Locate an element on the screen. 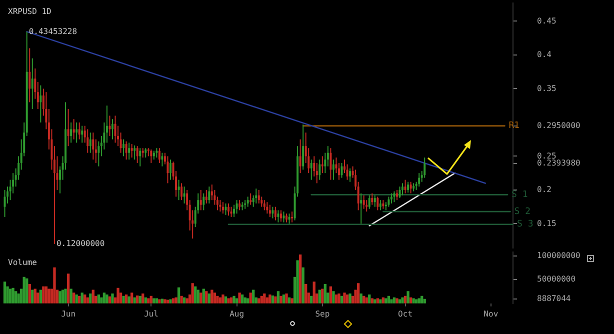 The image size is (614, 334). y-tick-label: 0.45 is located at coordinates (546, 21).